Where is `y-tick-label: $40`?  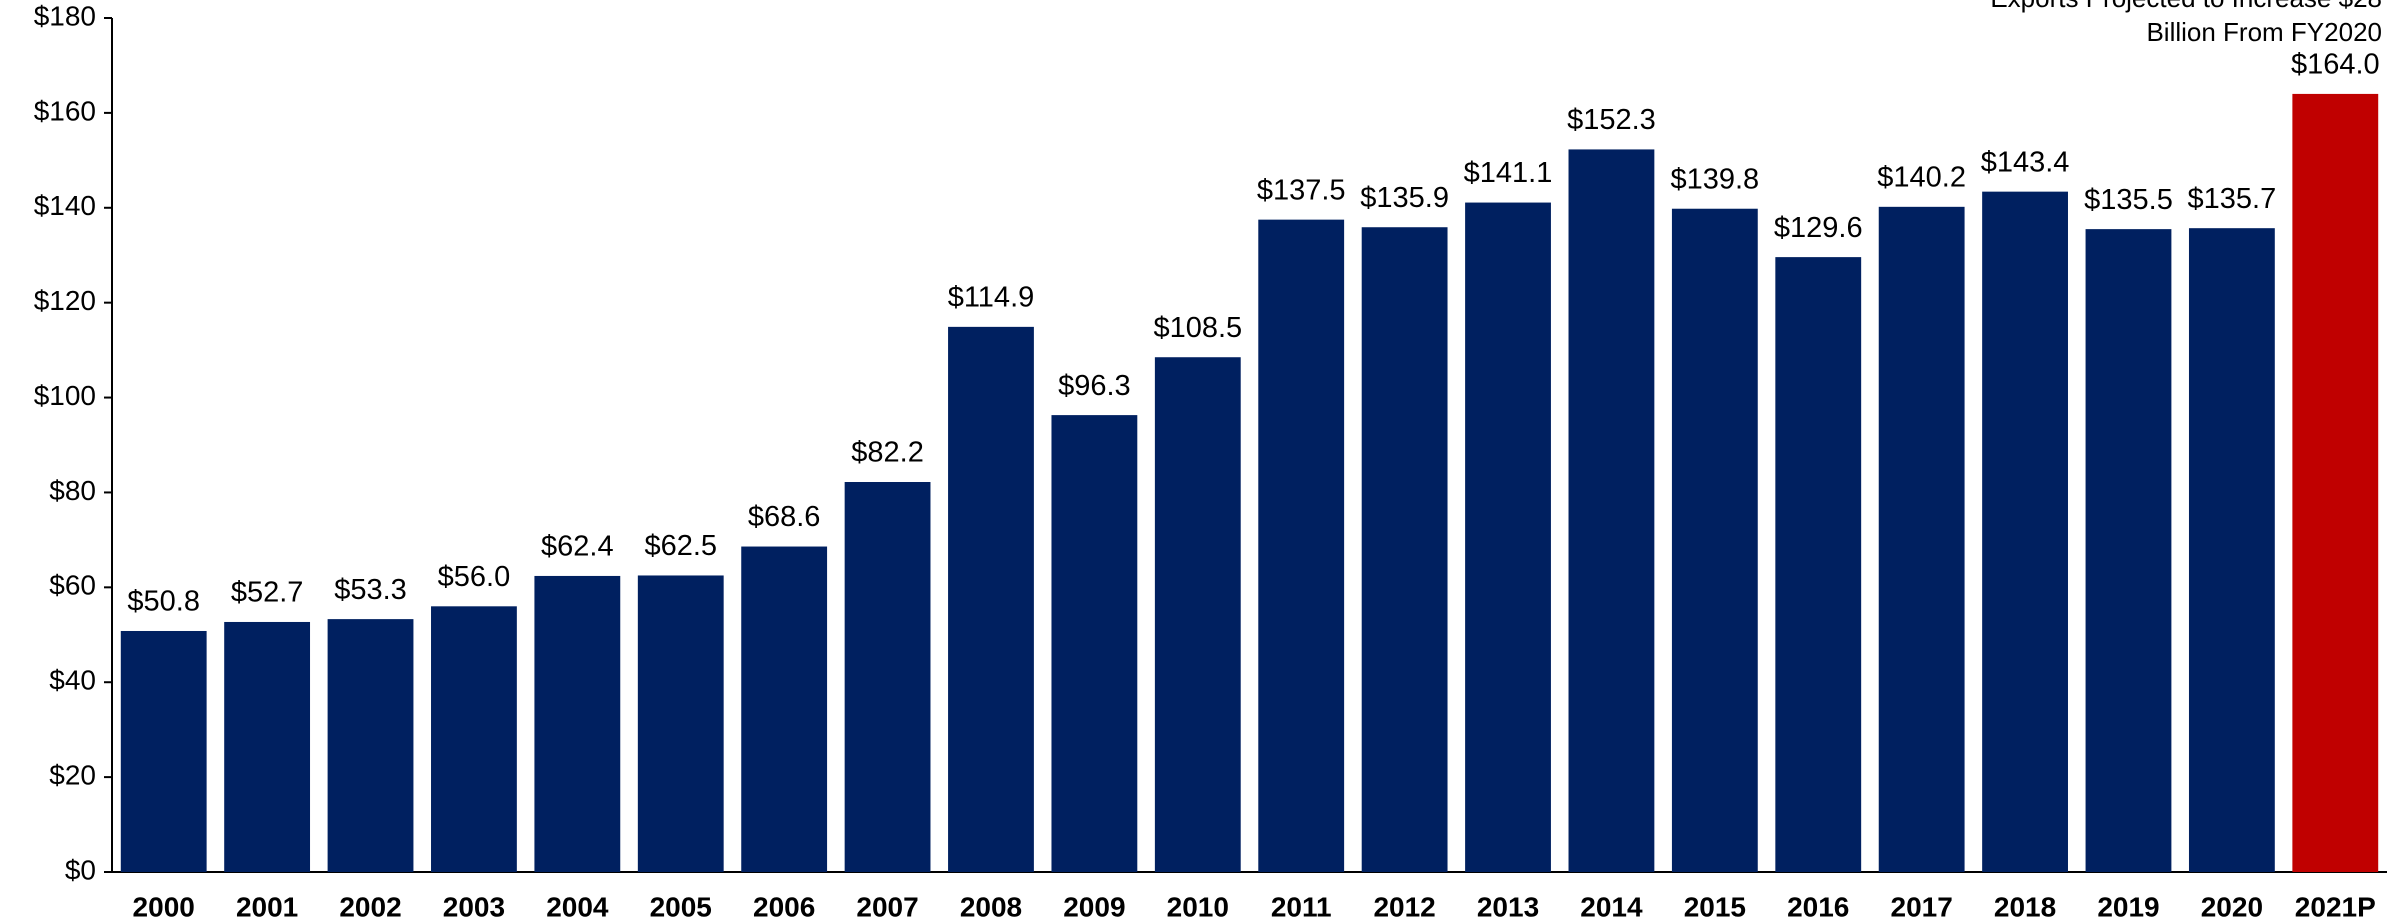
y-tick-label: $40 is located at coordinates (72, 680).